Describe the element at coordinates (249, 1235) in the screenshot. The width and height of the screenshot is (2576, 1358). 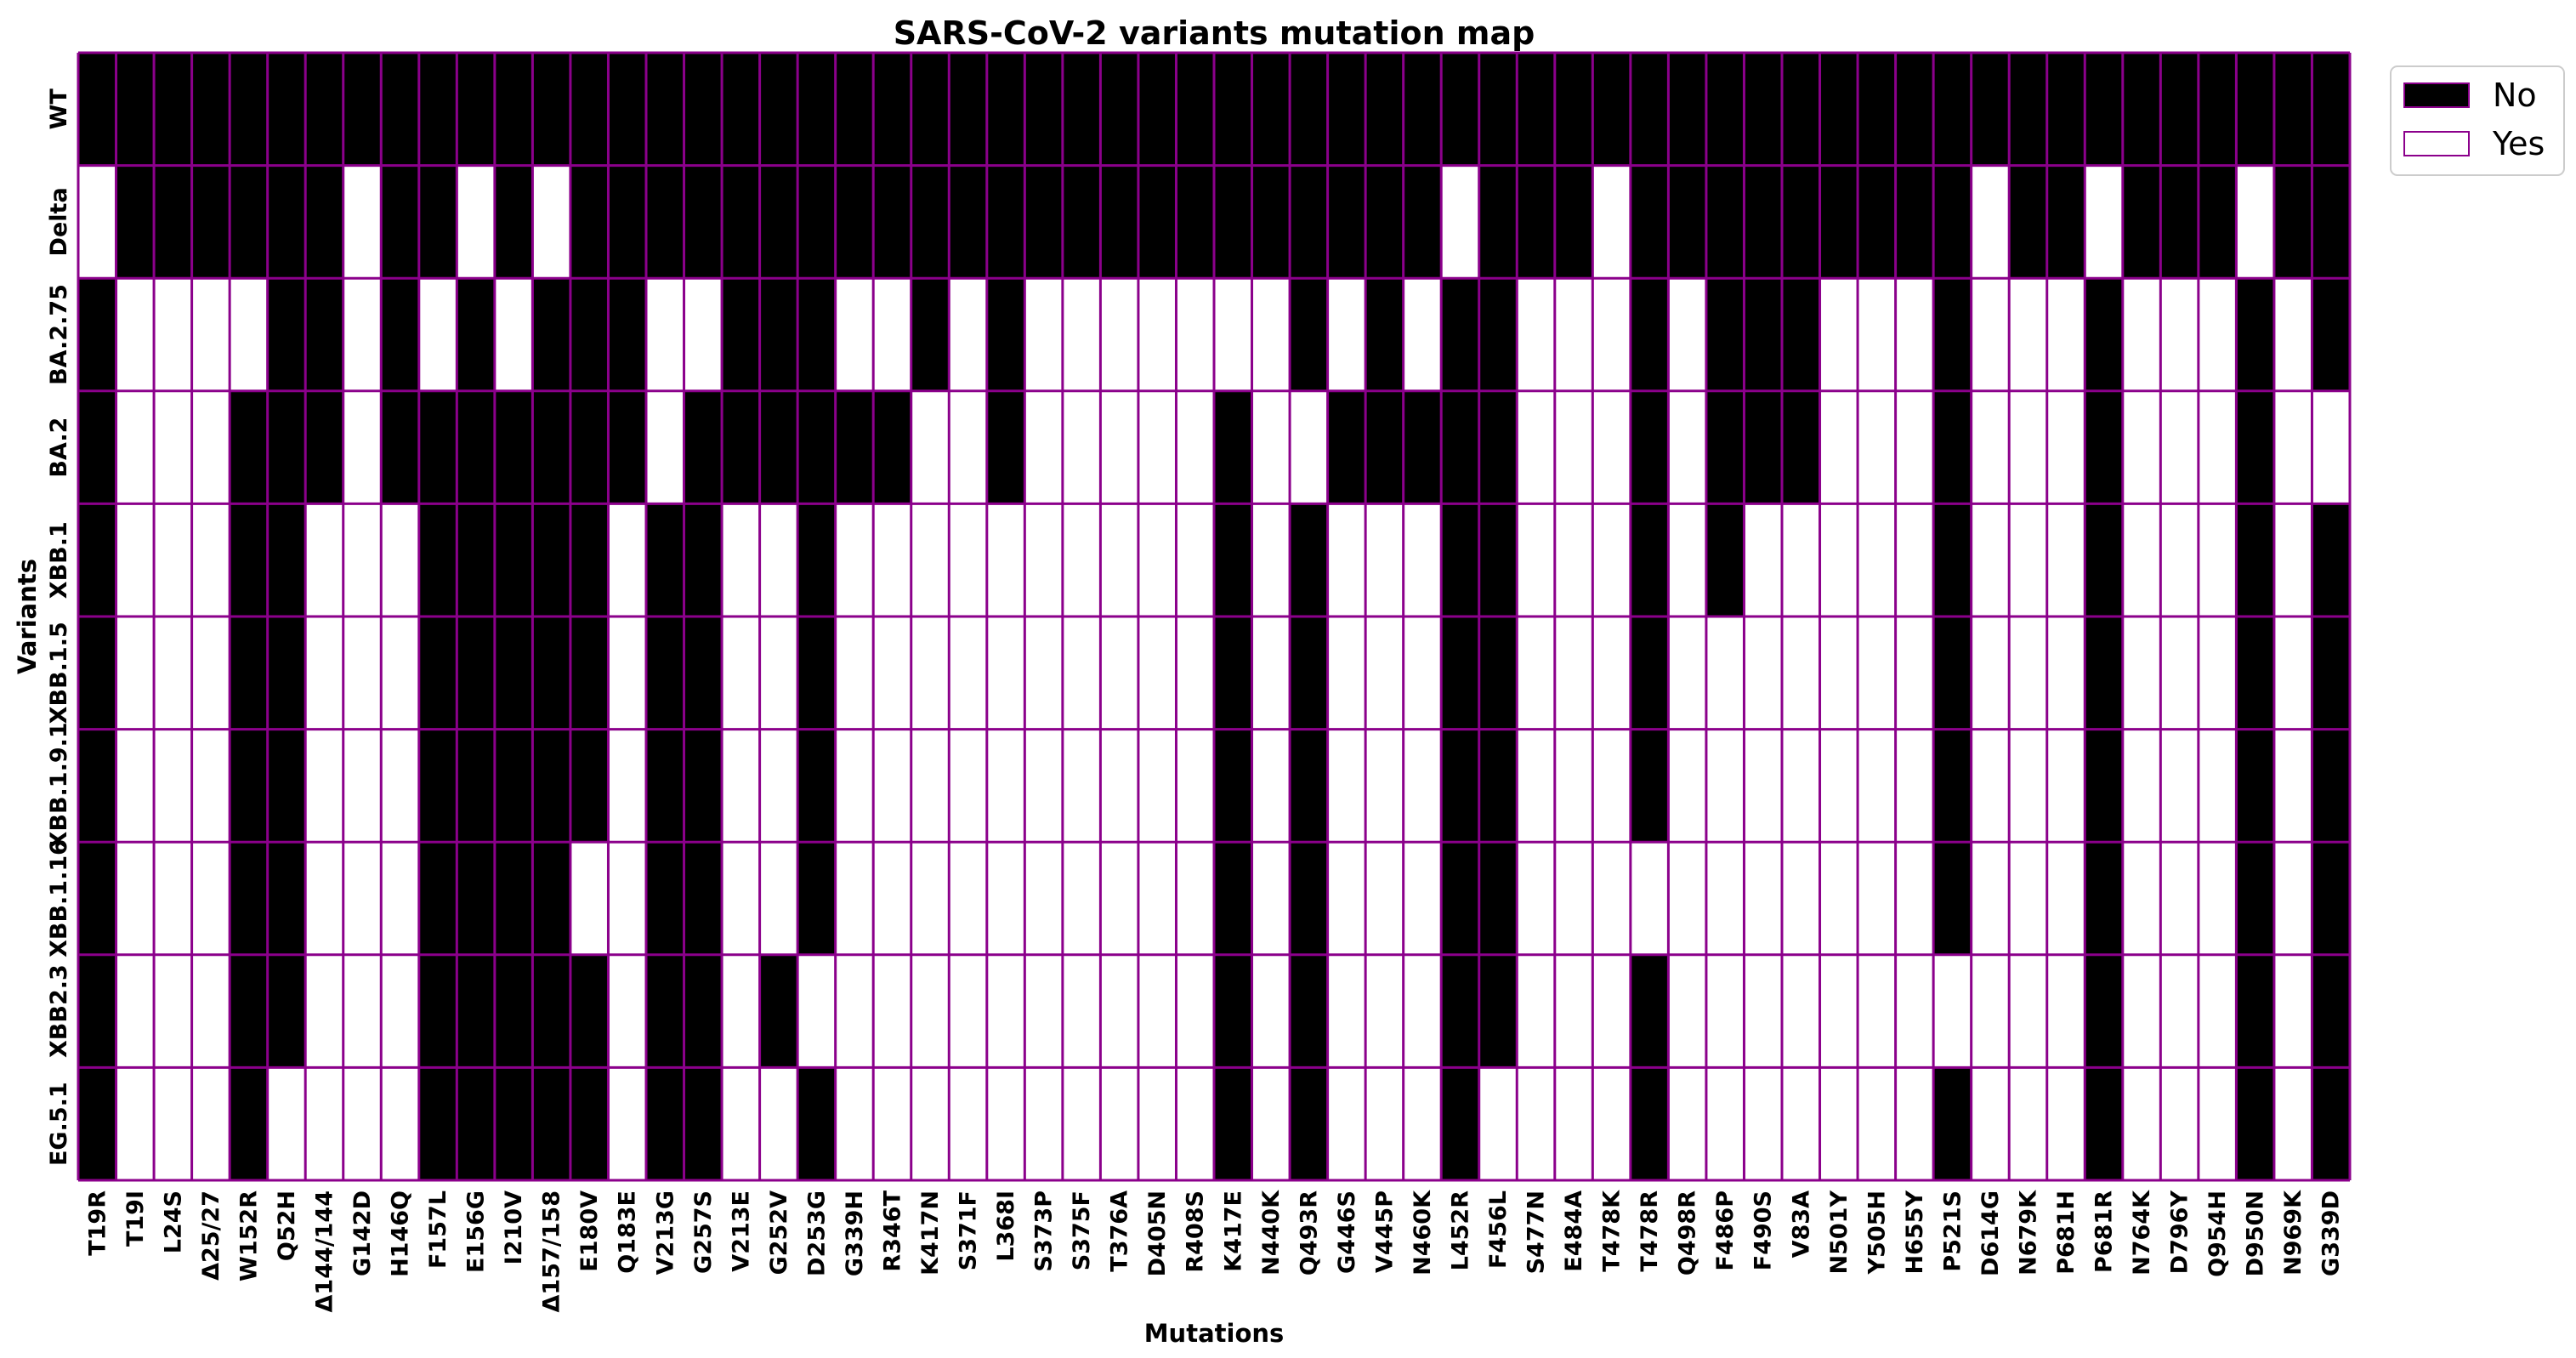
I see `x-tick-label: W152R` at that location.